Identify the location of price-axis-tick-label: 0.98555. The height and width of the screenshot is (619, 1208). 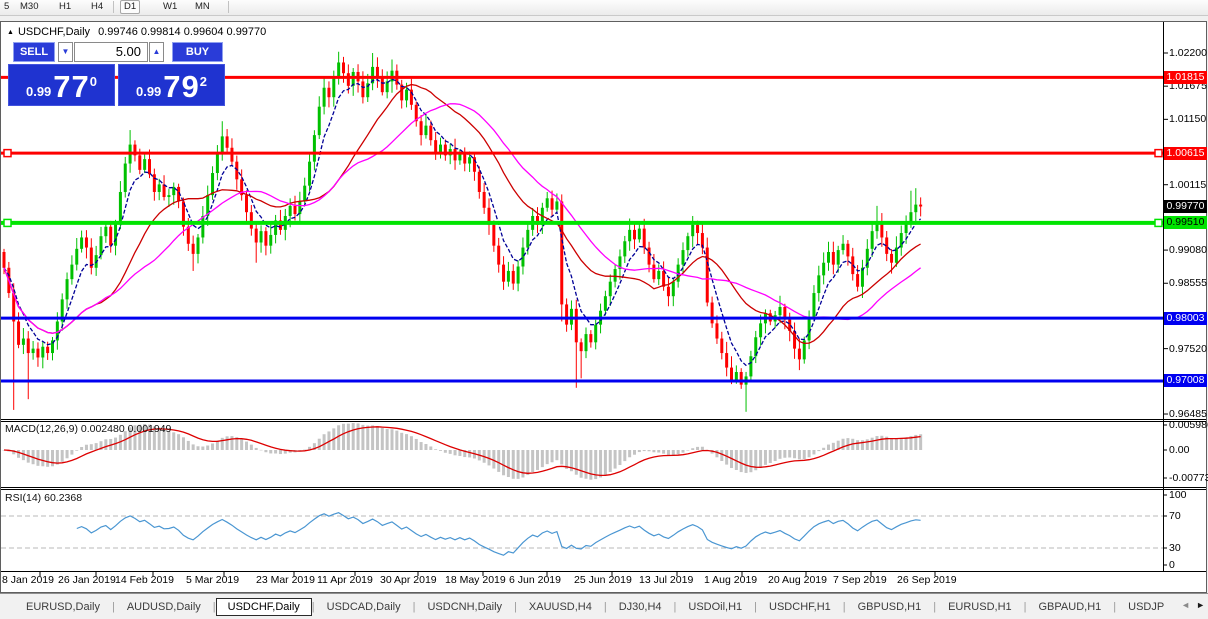
(1188, 283).